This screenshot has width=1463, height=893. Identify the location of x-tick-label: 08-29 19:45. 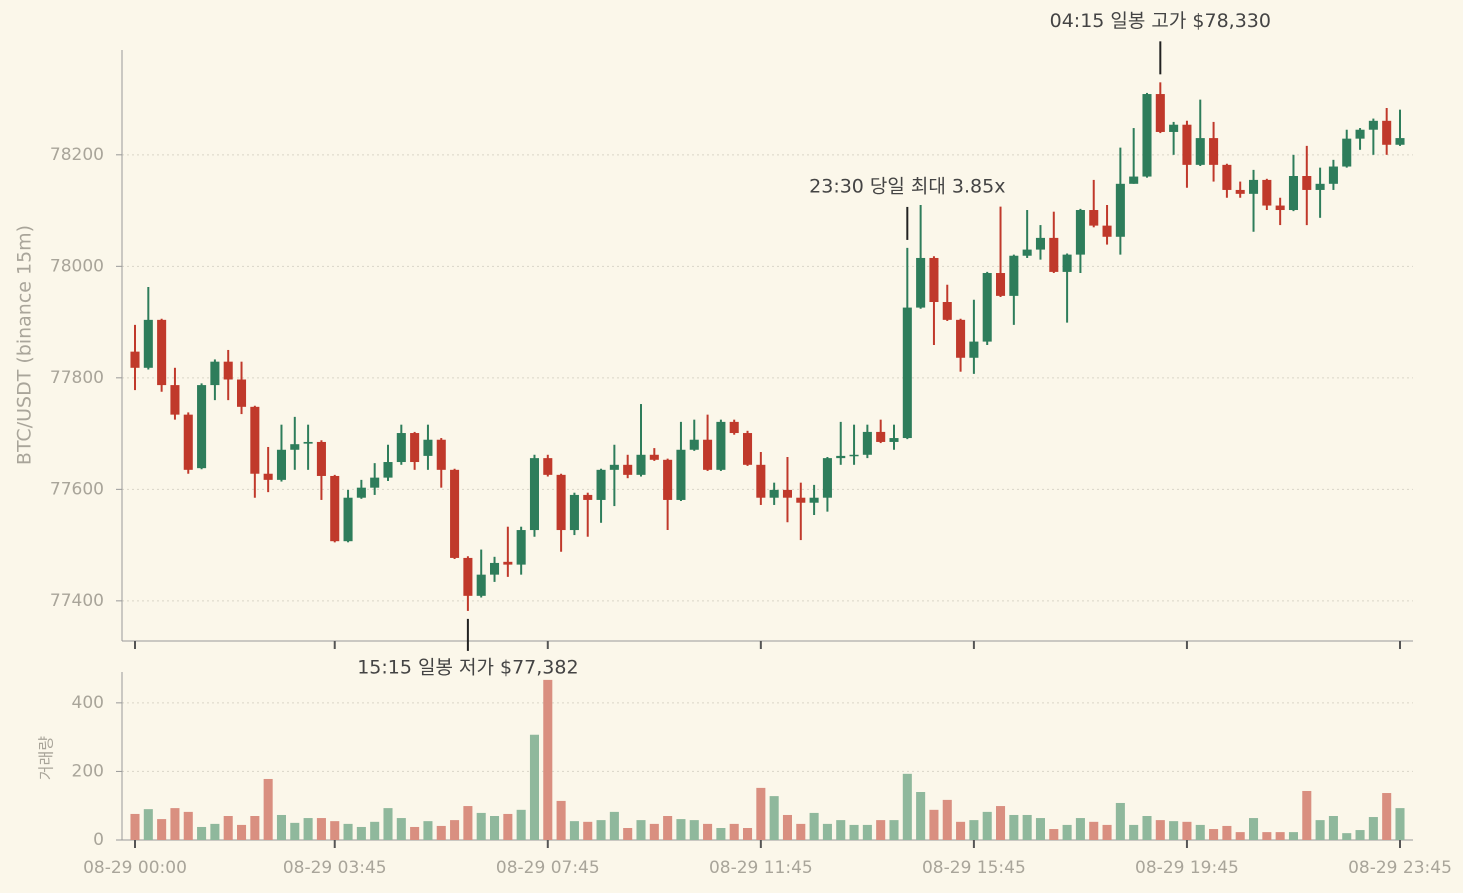
(1187, 868).